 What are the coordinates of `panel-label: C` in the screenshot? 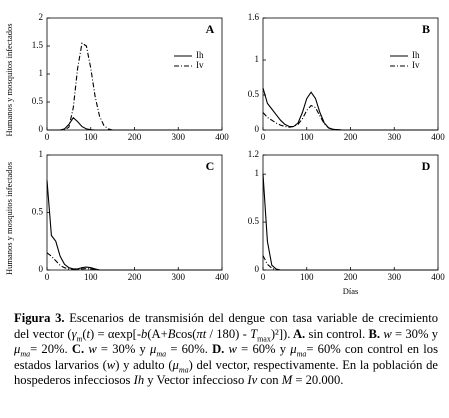 It's located at (210, 166).